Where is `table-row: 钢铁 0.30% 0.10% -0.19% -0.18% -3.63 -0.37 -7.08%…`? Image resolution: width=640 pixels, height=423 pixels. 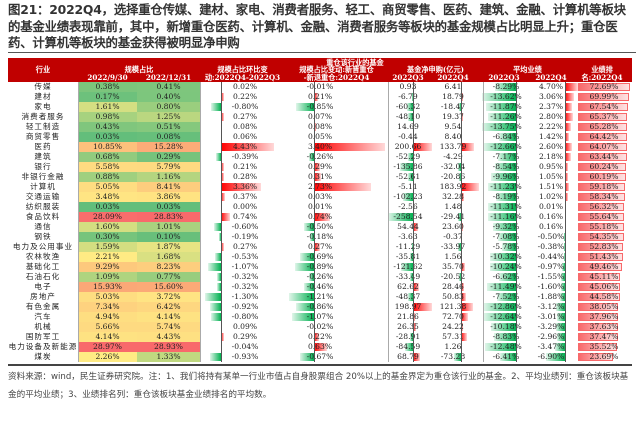
table-row: 钢铁 0.30% 0.10% -0.19% -0.18% -3.63 -0.37 -7.08%… is located at coordinates (320, 237).